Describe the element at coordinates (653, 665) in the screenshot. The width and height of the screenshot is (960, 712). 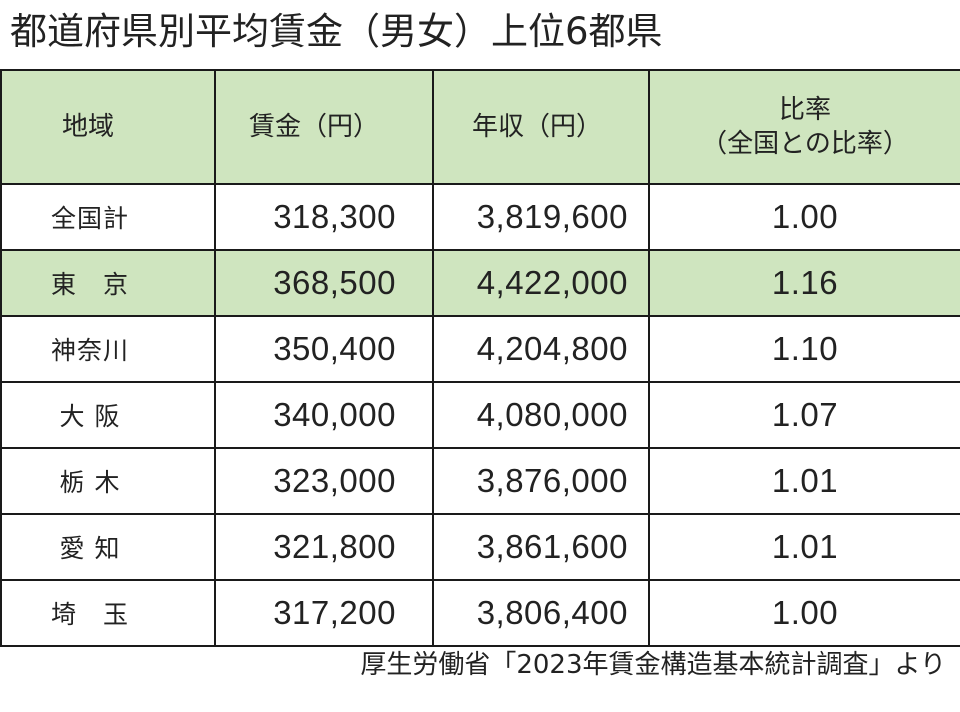
I see `source-note: 厚生労働省「2023年賃金構造基本統計調査」より` at that location.